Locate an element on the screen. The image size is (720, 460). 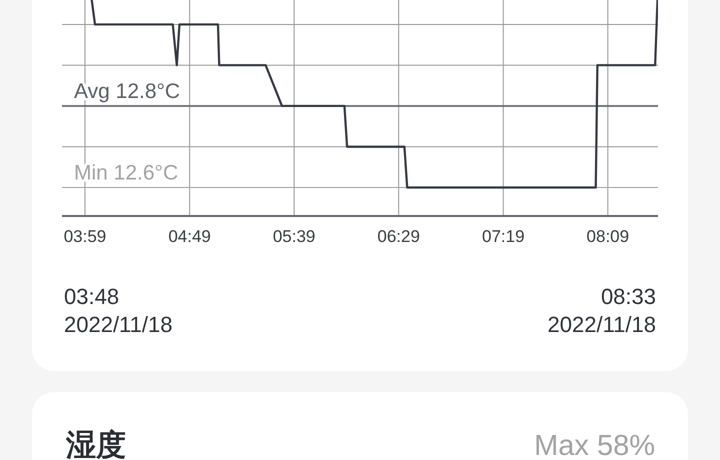
text: 湿度 is located at coordinates (96, 444).